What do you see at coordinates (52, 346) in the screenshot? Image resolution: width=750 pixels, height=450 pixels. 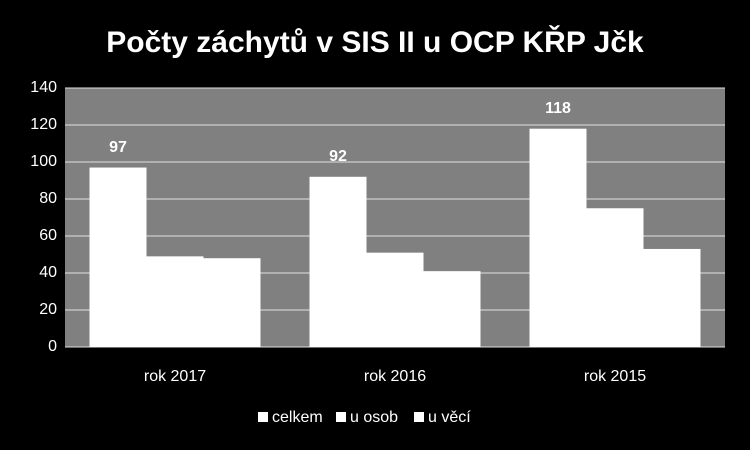 I see `y-tick-label: 0` at bounding box center [52, 346].